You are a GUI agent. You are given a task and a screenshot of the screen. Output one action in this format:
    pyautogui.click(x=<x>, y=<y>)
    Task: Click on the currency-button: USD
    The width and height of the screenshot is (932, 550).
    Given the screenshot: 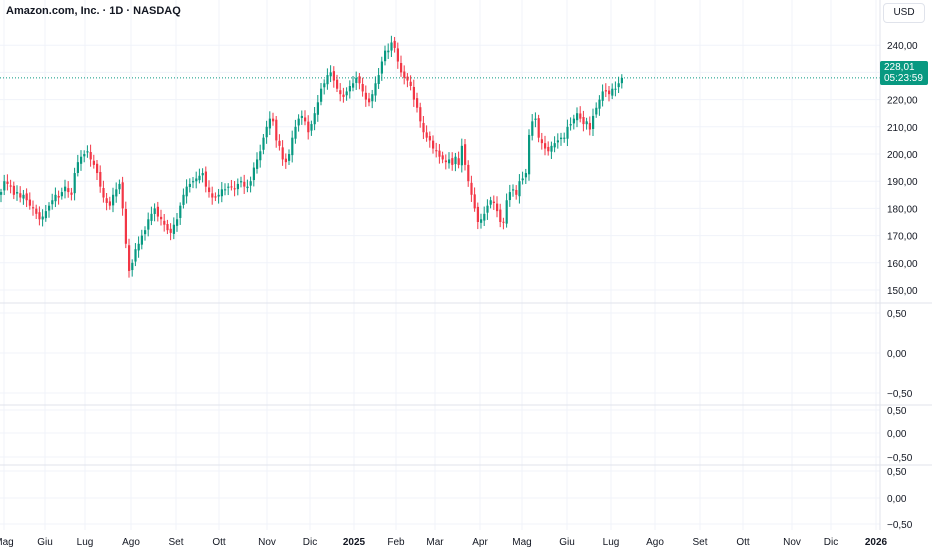 What is the action you would take?
    pyautogui.click(x=904, y=13)
    